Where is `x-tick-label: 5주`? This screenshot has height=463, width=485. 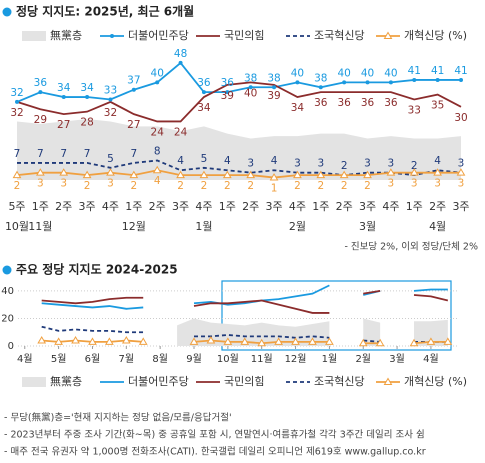
x-tick-label: 5주 is located at coordinates (16, 206).